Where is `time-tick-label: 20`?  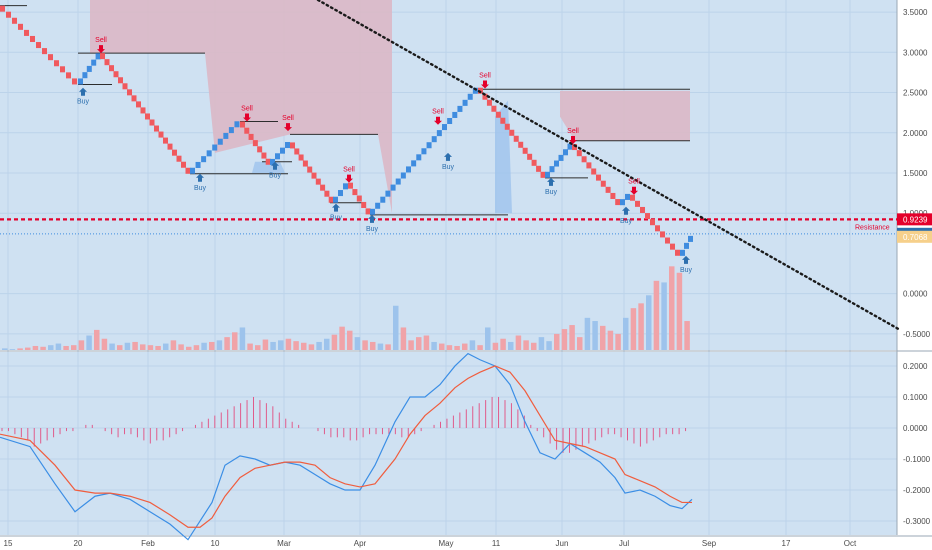 time-tick-label: 20 is located at coordinates (78, 543).